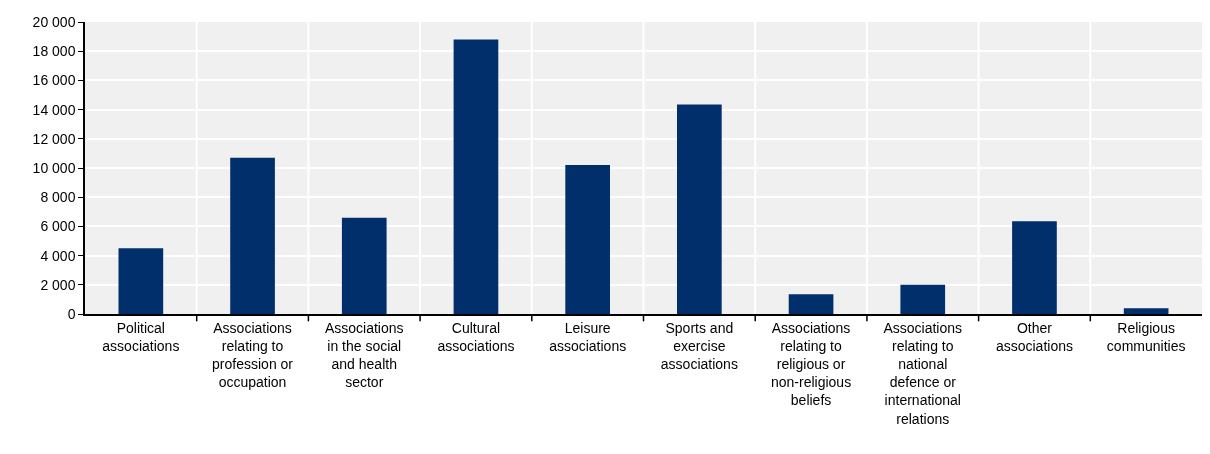 The image size is (1210, 454). Describe the element at coordinates (923, 373) in the screenshot. I see `x-tick-label: Associations relating to national defence or international relations` at that location.